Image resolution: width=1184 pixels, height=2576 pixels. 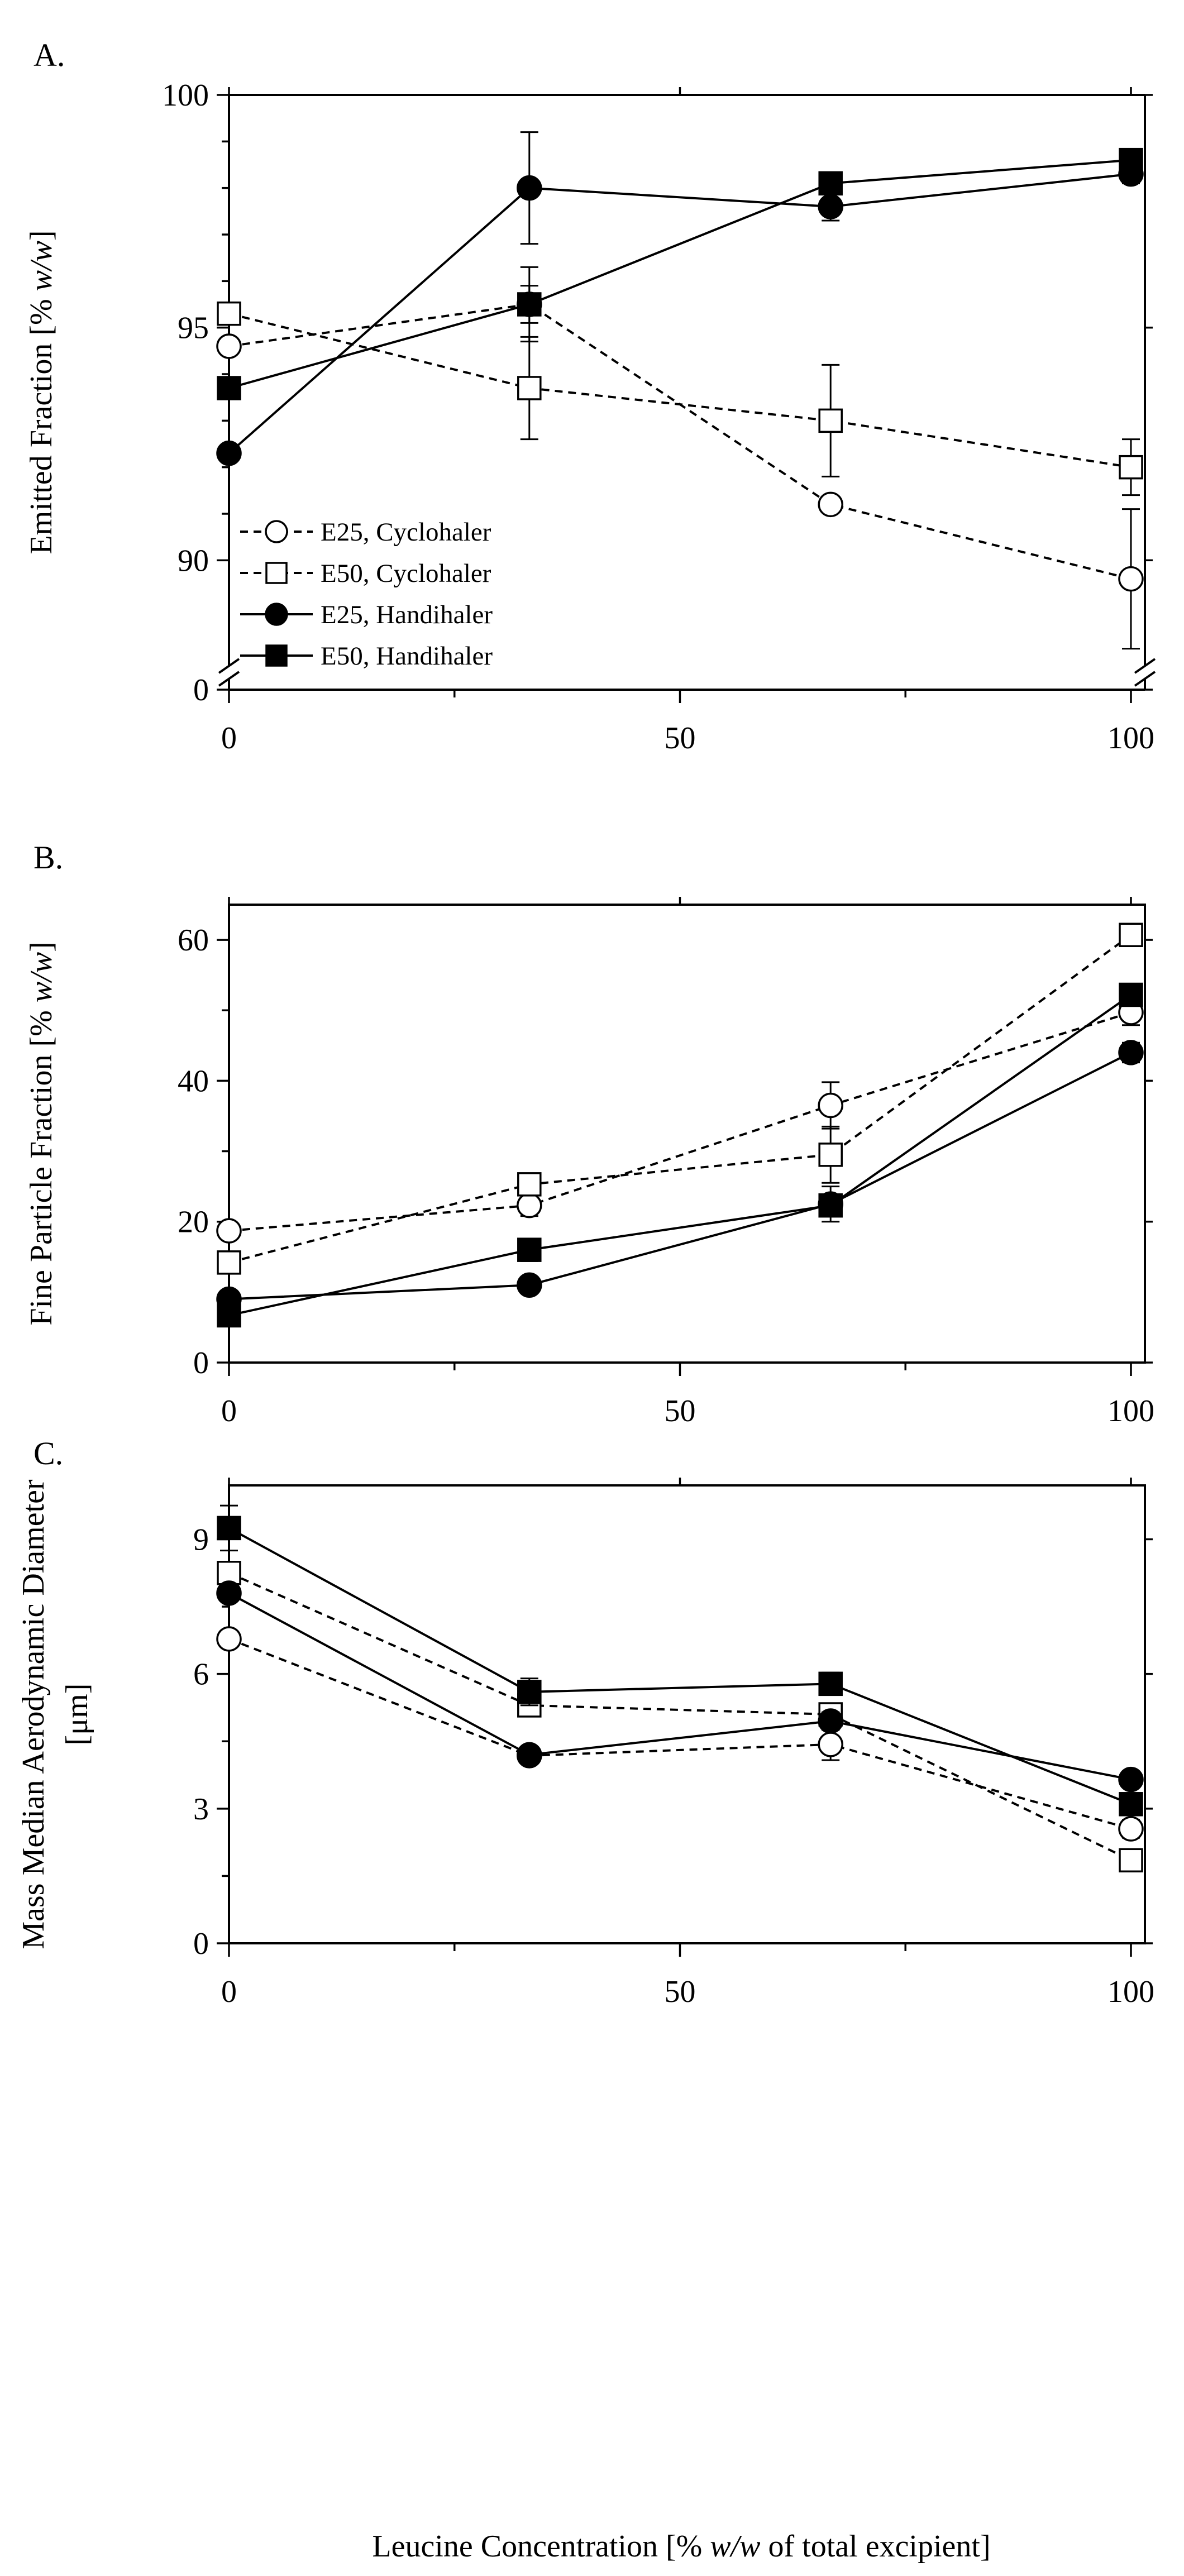 I want to click on y-axis-title-part: ], so click(x=41, y=236).